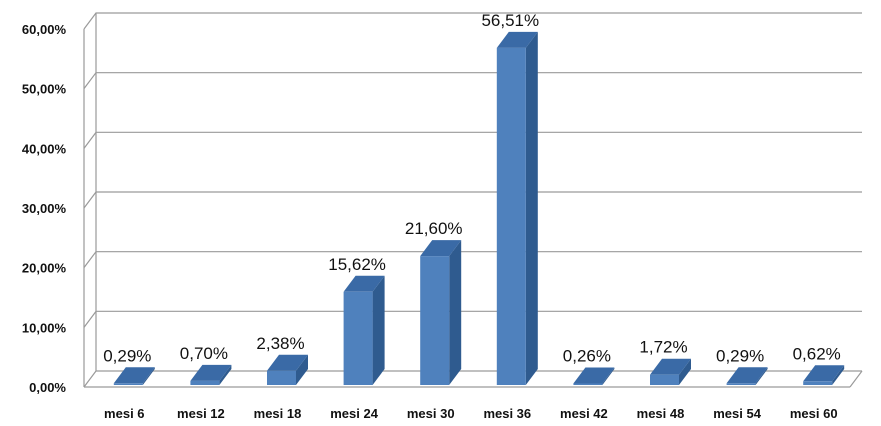 This screenshot has width=881, height=426. Describe the element at coordinates (817, 353) in the screenshot. I see `data-label: 0,62%` at that location.